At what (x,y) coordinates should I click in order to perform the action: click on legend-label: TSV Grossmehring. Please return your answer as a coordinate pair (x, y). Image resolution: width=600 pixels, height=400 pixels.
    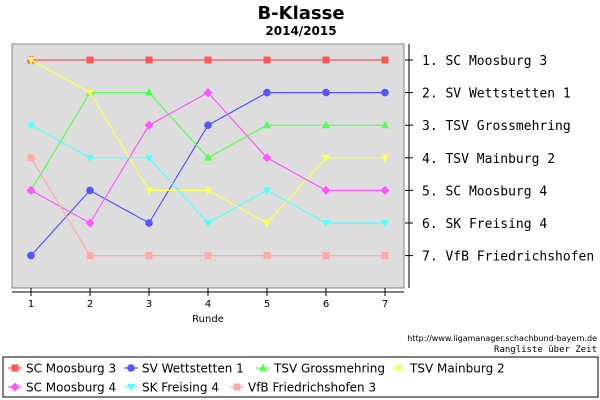
    Looking at the image, I should click on (329, 369).